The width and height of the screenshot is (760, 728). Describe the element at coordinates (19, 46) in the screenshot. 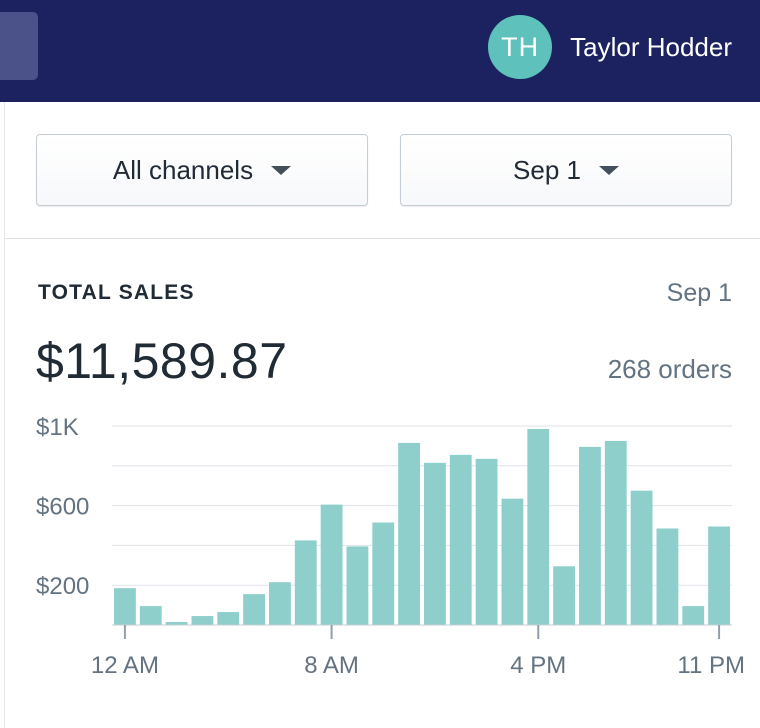

I see `search-field` at that location.